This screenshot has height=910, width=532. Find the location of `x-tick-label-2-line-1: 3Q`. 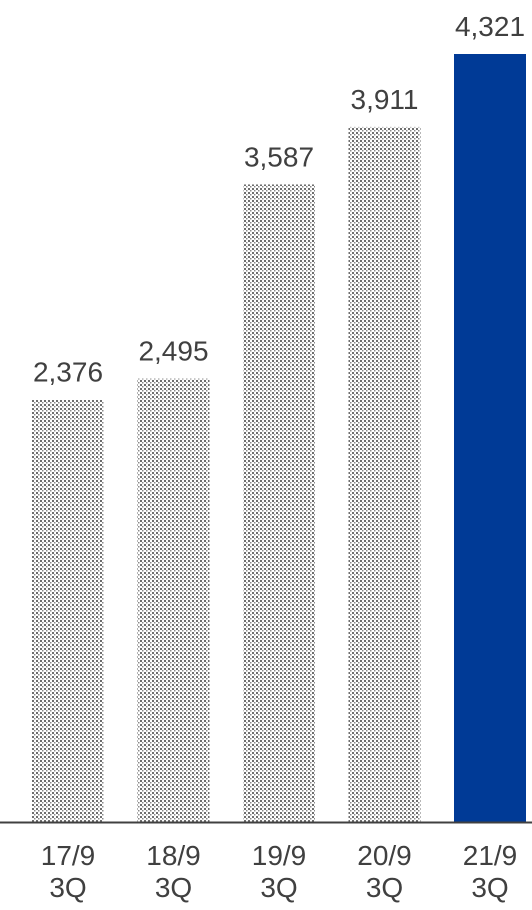

x-tick-label-2-line-1: 3Q is located at coordinates (278, 887).